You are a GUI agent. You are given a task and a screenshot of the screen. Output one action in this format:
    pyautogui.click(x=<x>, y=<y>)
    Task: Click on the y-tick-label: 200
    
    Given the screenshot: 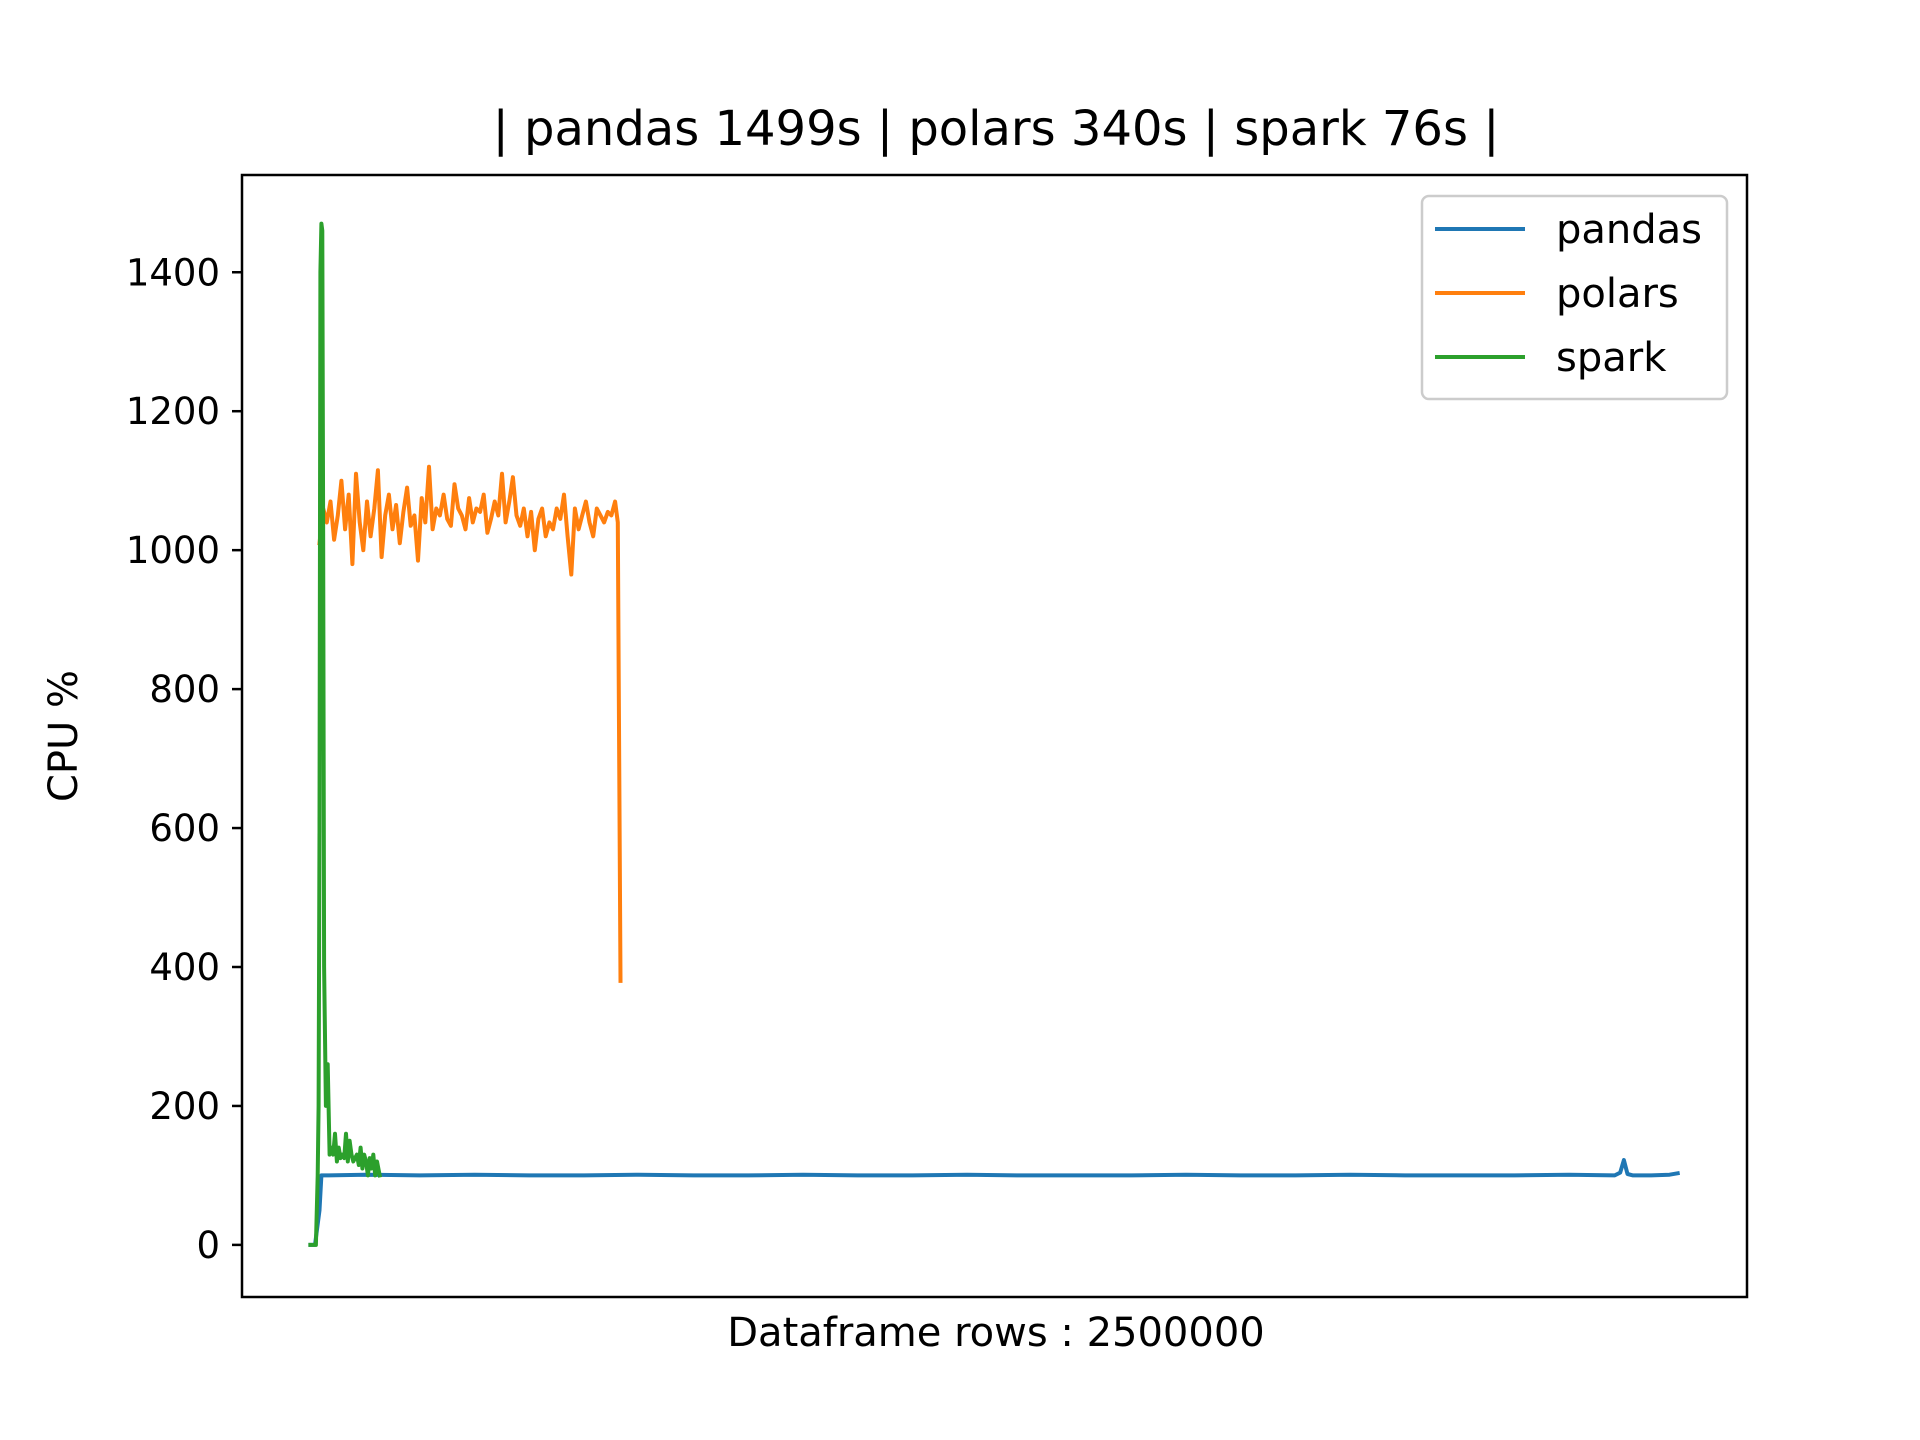 What is the action you would take?
    pyautogui.click(x=184, y=1106)
    